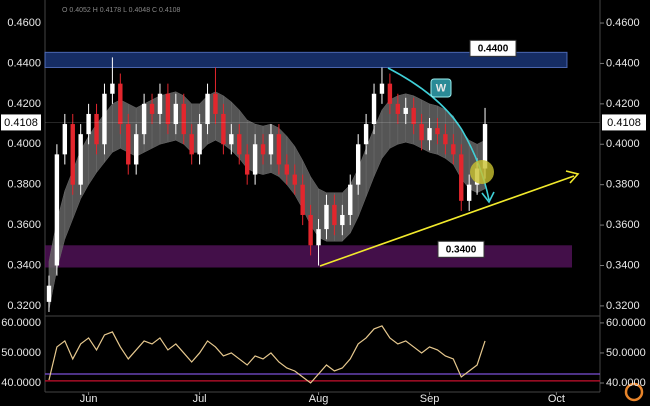 This screenshot has height=406, width=650. Describe the element at coordinates (24, 306) in the screenshot. I see `y-tick-label-left: 0.3200` at that location.